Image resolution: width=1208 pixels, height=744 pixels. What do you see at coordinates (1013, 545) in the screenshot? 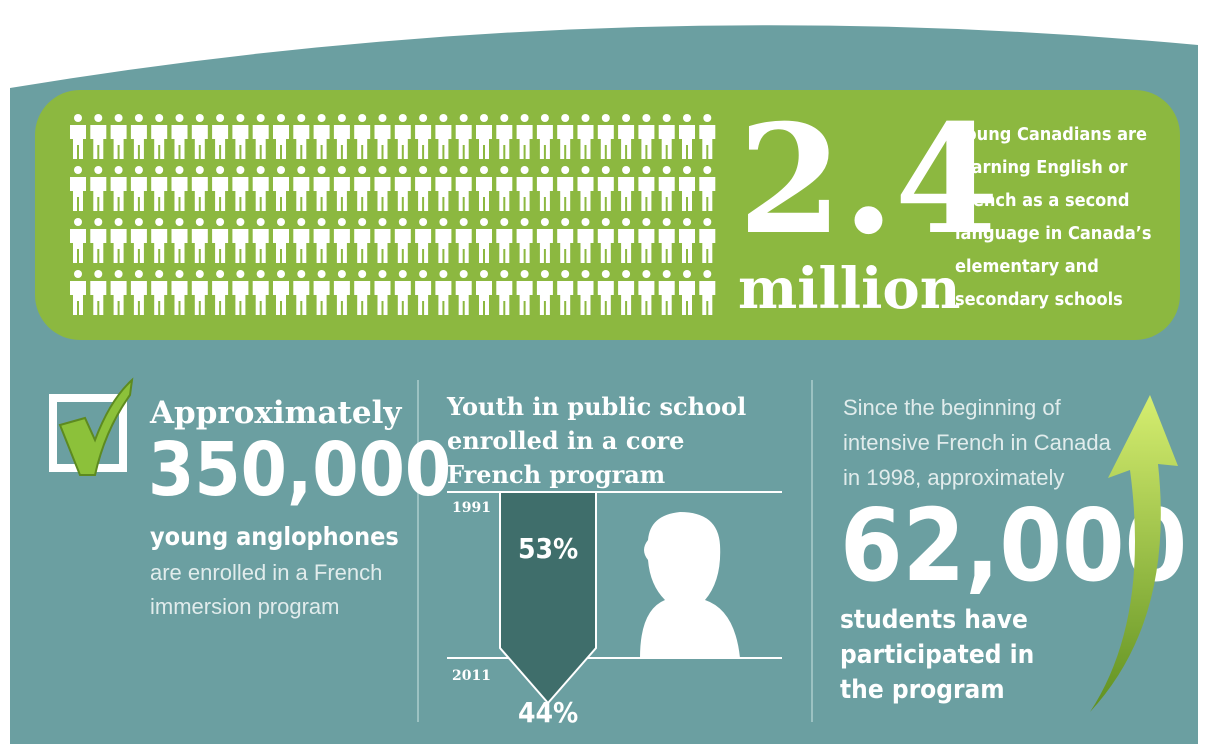
I see `intensive-number: 62,000` at bounding box center [1013, 545].